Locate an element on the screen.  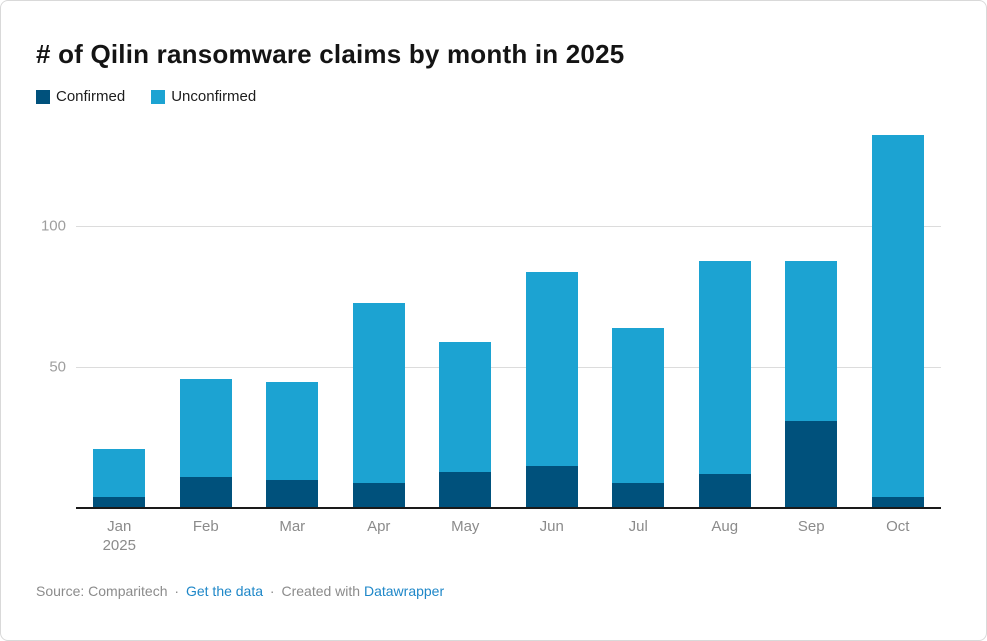
bar-column-jul: Jul is located at coordinates (638, 328).